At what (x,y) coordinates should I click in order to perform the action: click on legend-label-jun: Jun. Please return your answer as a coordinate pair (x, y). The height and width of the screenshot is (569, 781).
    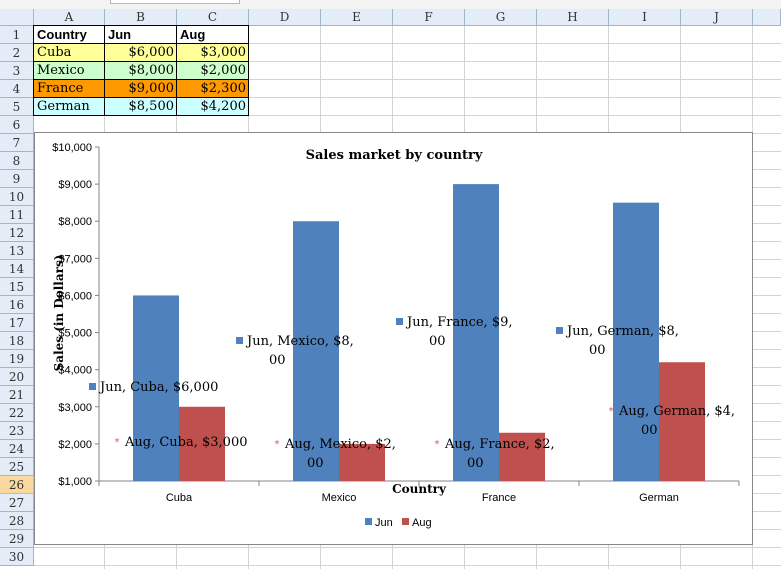
    Looking at the image, I should click on (384, 523).